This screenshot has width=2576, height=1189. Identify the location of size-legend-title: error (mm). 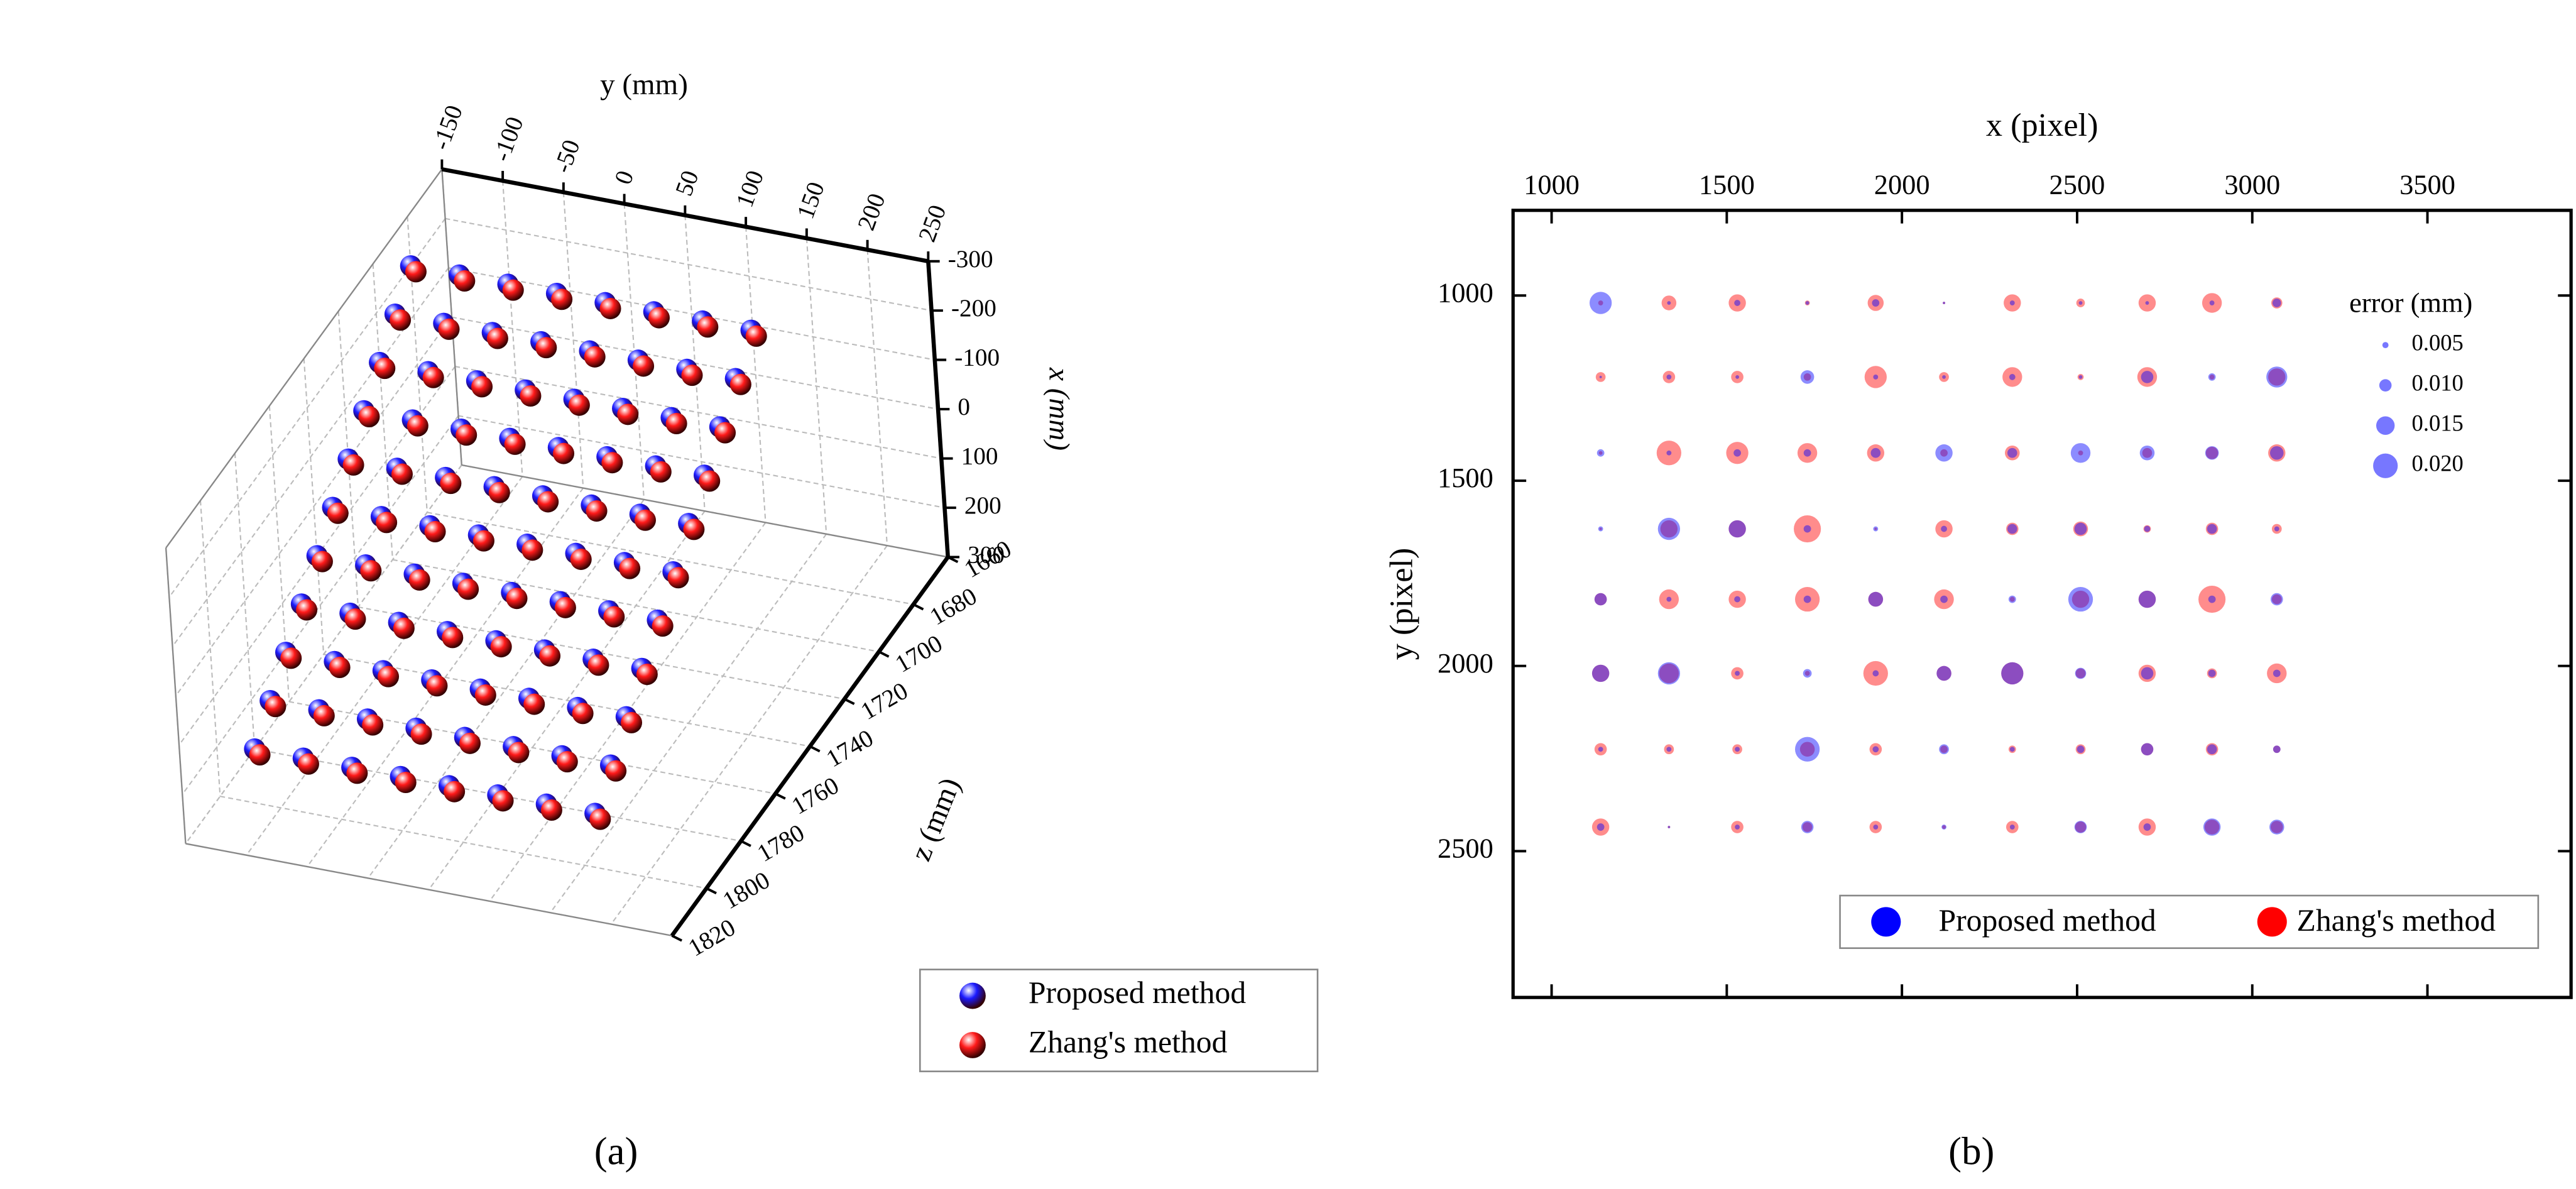
(2410, 303).